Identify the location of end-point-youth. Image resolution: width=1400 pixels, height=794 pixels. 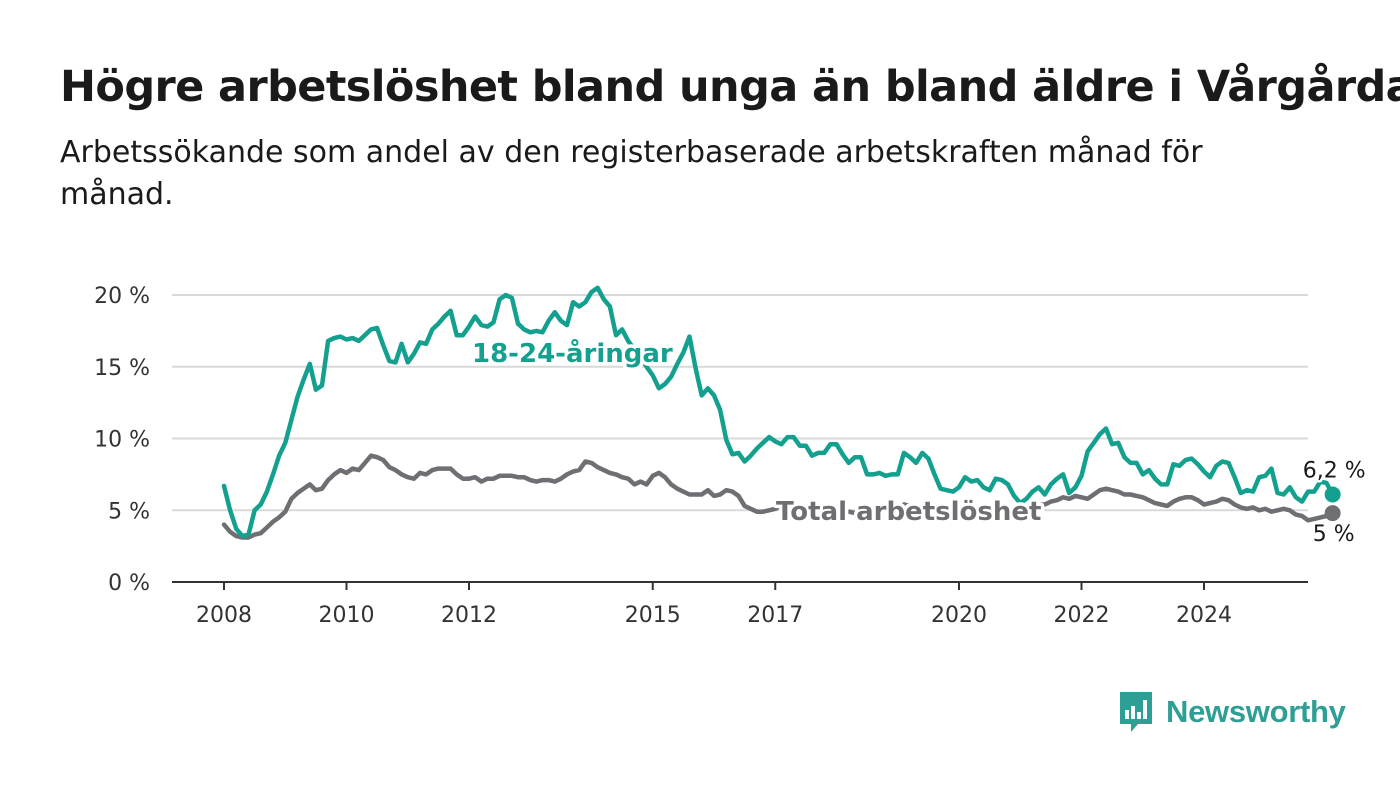
(1332, 494).